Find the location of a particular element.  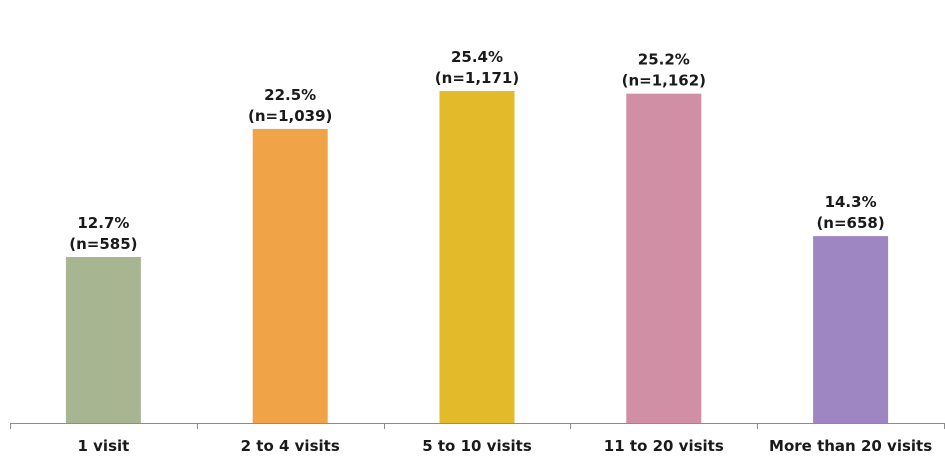

data-label-percent: 14.3% is located at coordinates (851, 202).